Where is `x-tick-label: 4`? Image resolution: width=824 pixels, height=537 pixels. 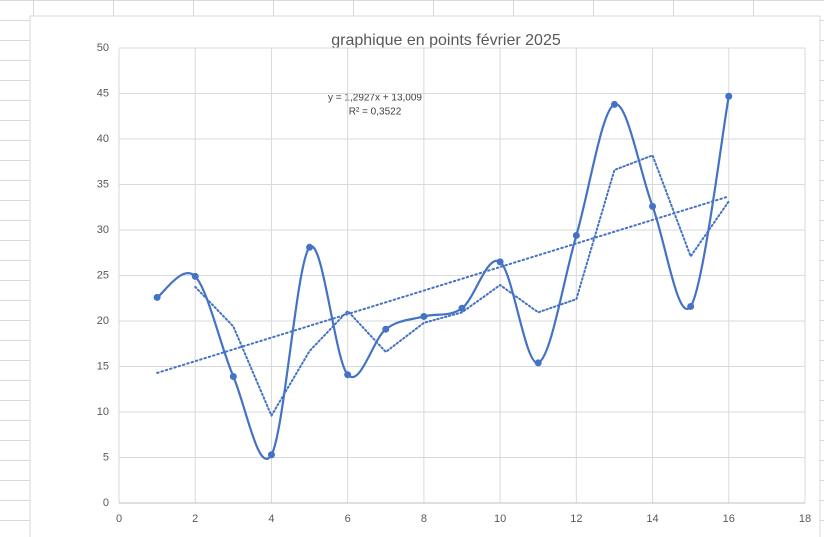
x-tick-label: 4 is located at coordinates (271, 519).